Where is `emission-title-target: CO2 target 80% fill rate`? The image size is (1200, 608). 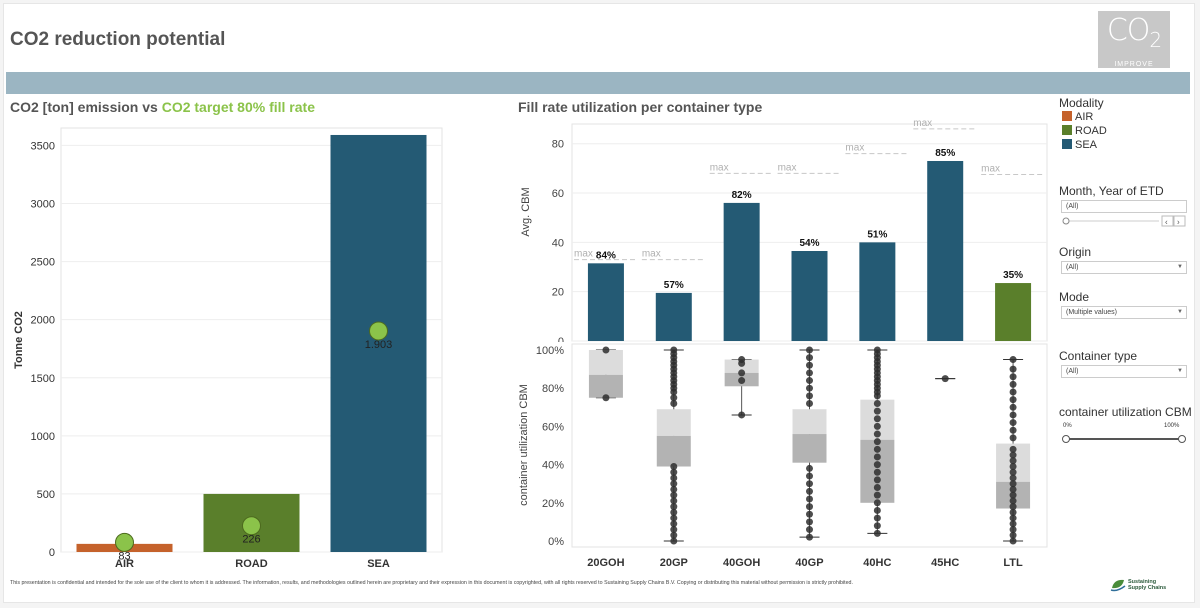 emission-title-target: CO2 target 80% fill rate is located at coordinates (238, 107).